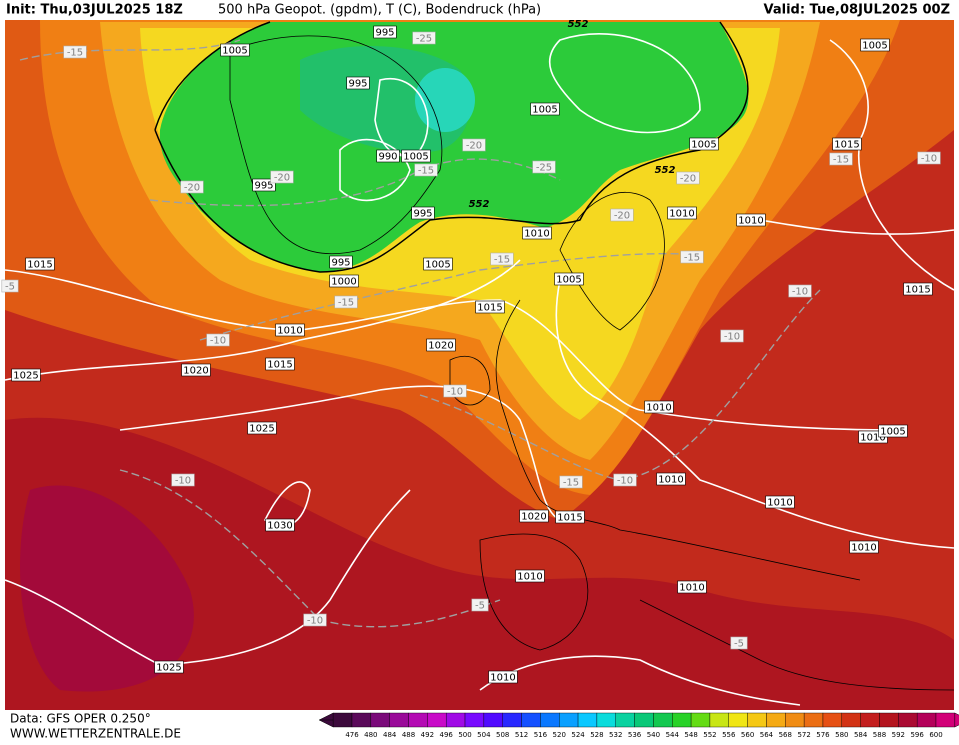 This screenshot has height=745, width=959. Describe the element at coordinates (279, 526) in the screenshot. I see `isobar-label: 1030` at that location.